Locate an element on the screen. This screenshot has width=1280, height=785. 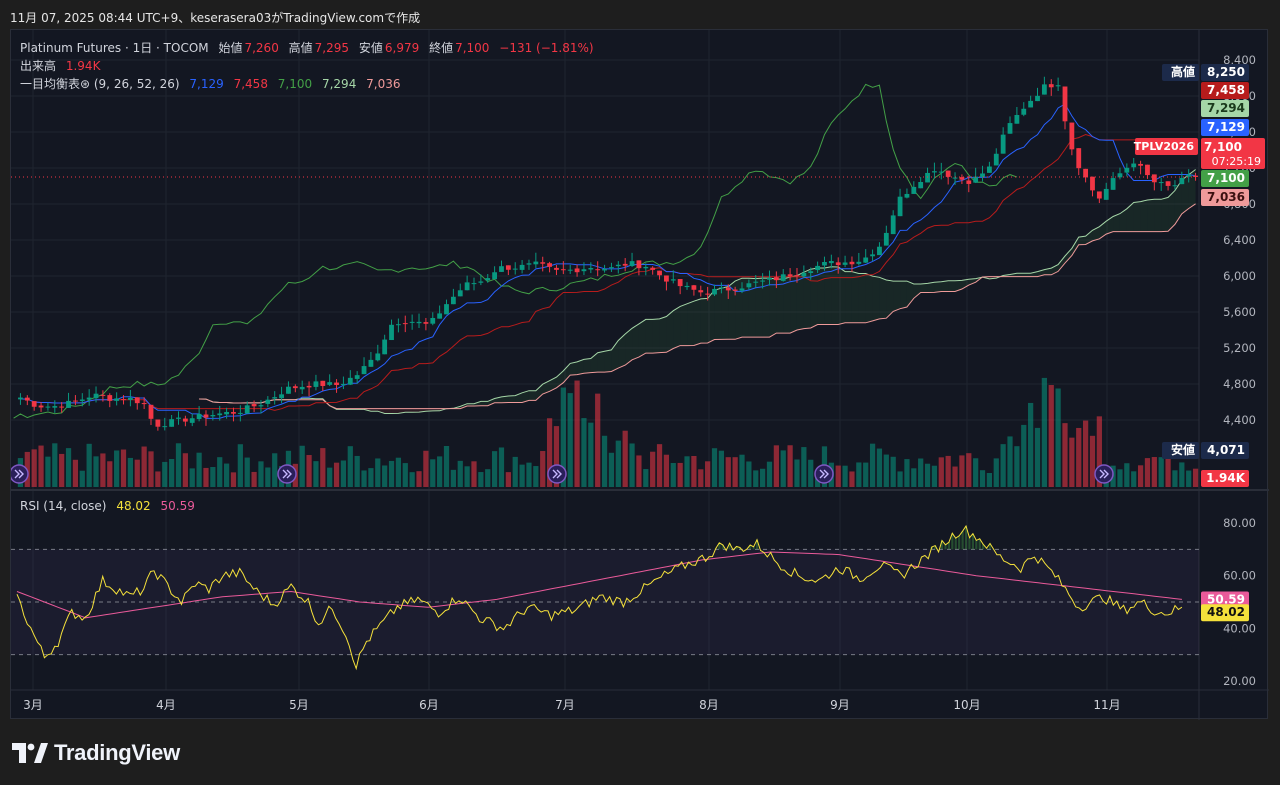
ichimoku-chikou: 7,100 is located at coordinates (295, 84).